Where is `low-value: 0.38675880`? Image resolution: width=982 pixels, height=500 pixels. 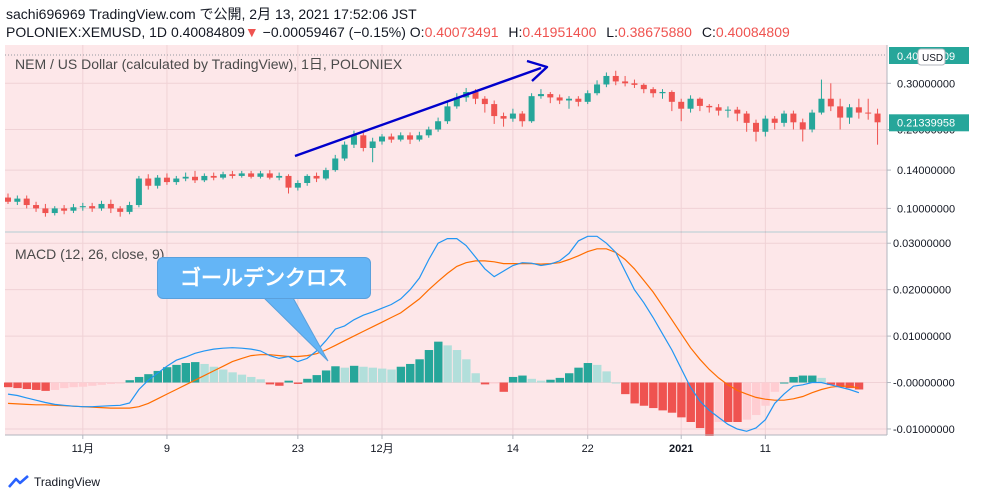 low-value: 0.38675880 is located at coordinates (654, 32).